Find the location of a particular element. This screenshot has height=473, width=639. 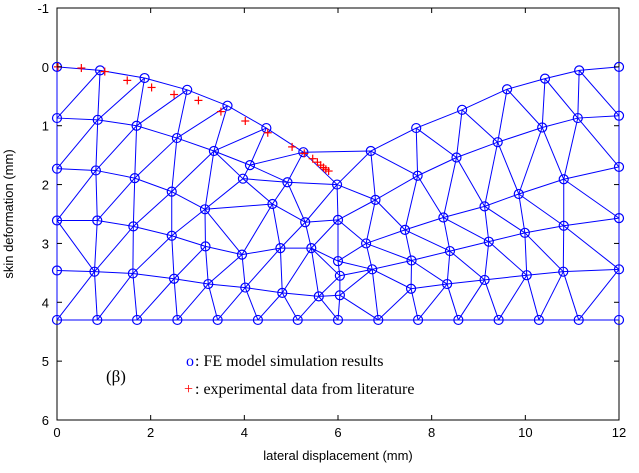

y-tick-label: 2 is located at coordinates (45, 185).